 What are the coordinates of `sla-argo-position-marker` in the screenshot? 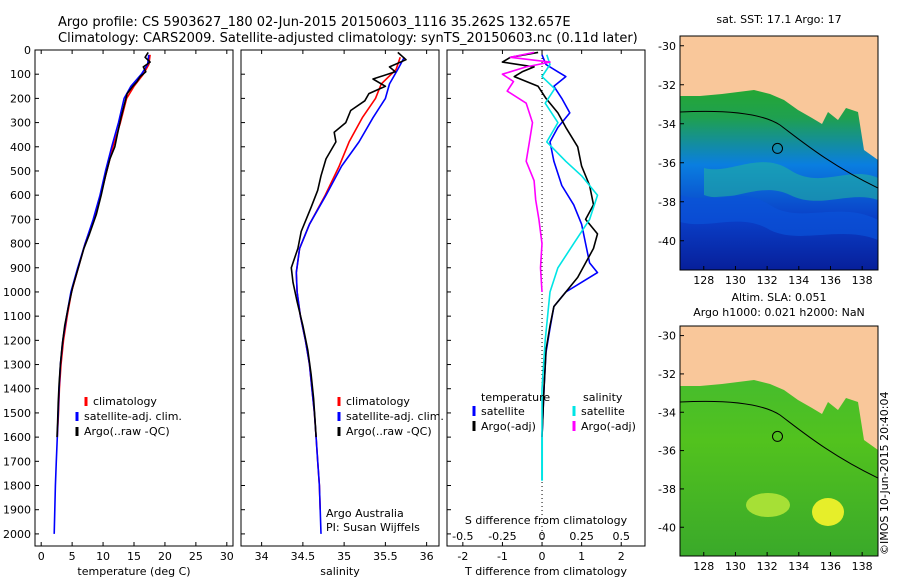 It's located at (777, 436).